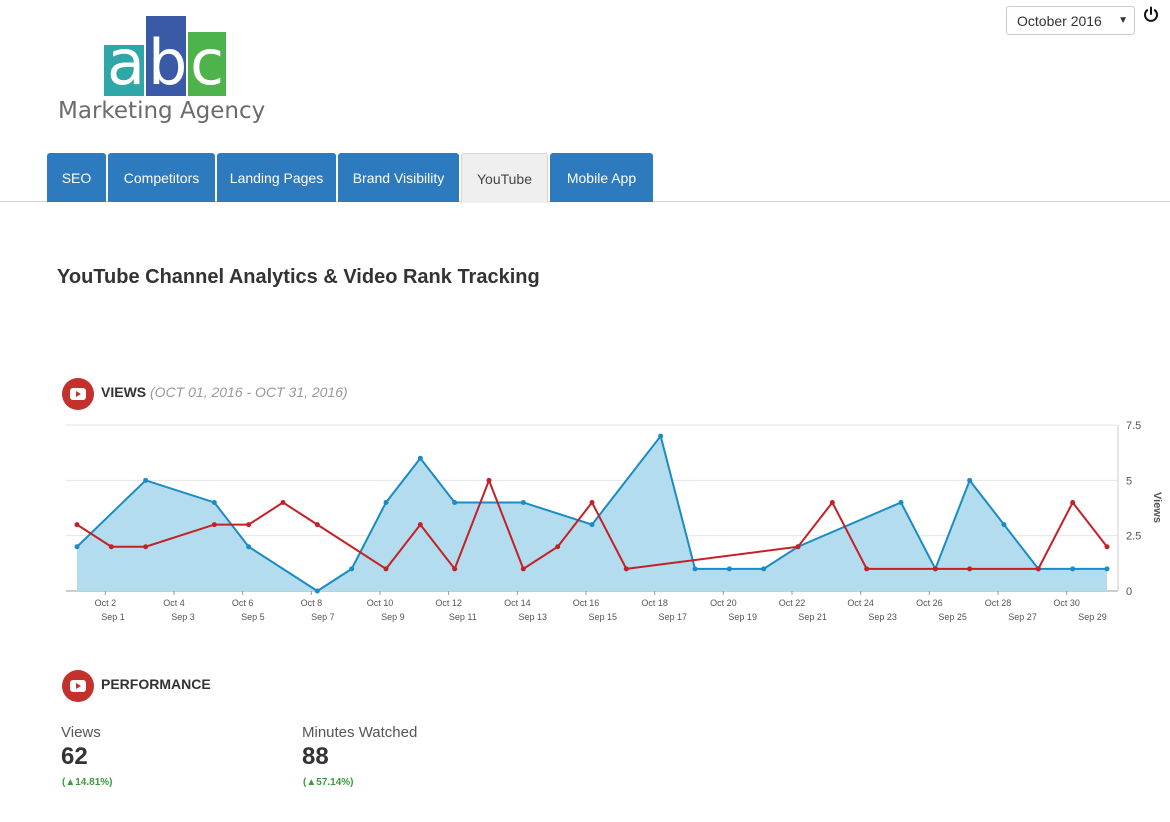  I want to click on x-tick-label-top: Oct 30, so click(1066, 603).